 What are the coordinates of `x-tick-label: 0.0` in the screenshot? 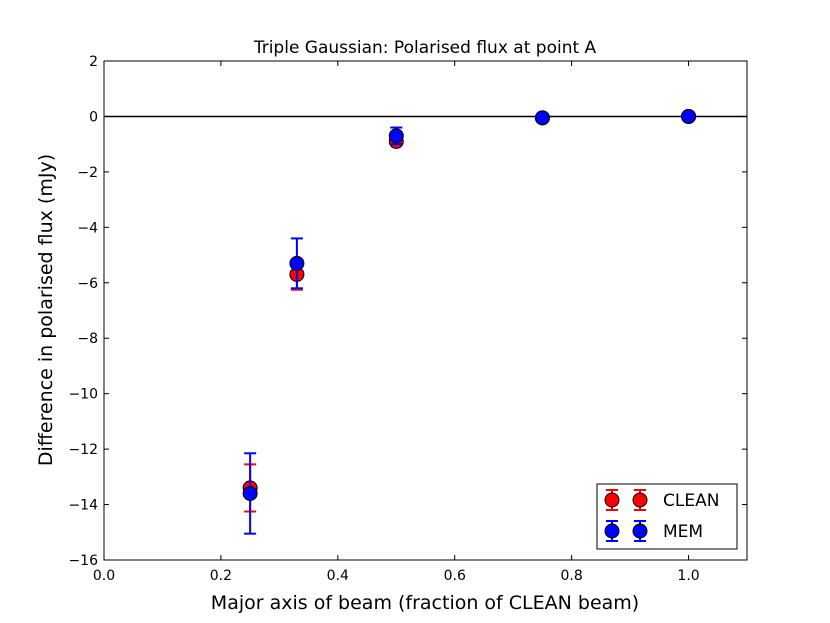 It's located at (104, 576).